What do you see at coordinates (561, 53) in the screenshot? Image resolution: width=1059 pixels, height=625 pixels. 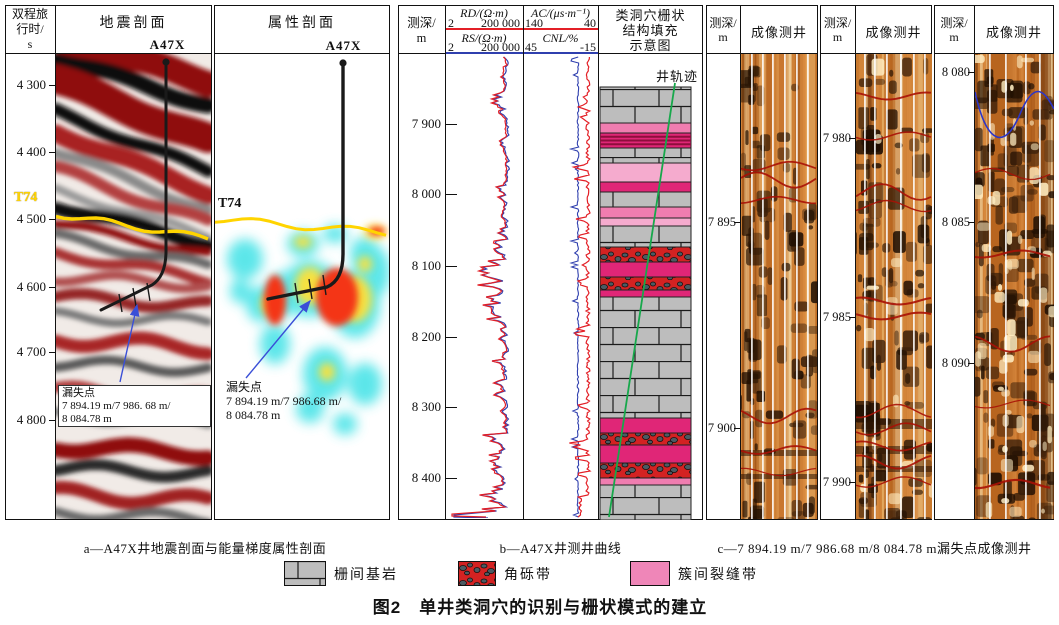 I see `cnl-scale-line` at bounding box center [561, 53].